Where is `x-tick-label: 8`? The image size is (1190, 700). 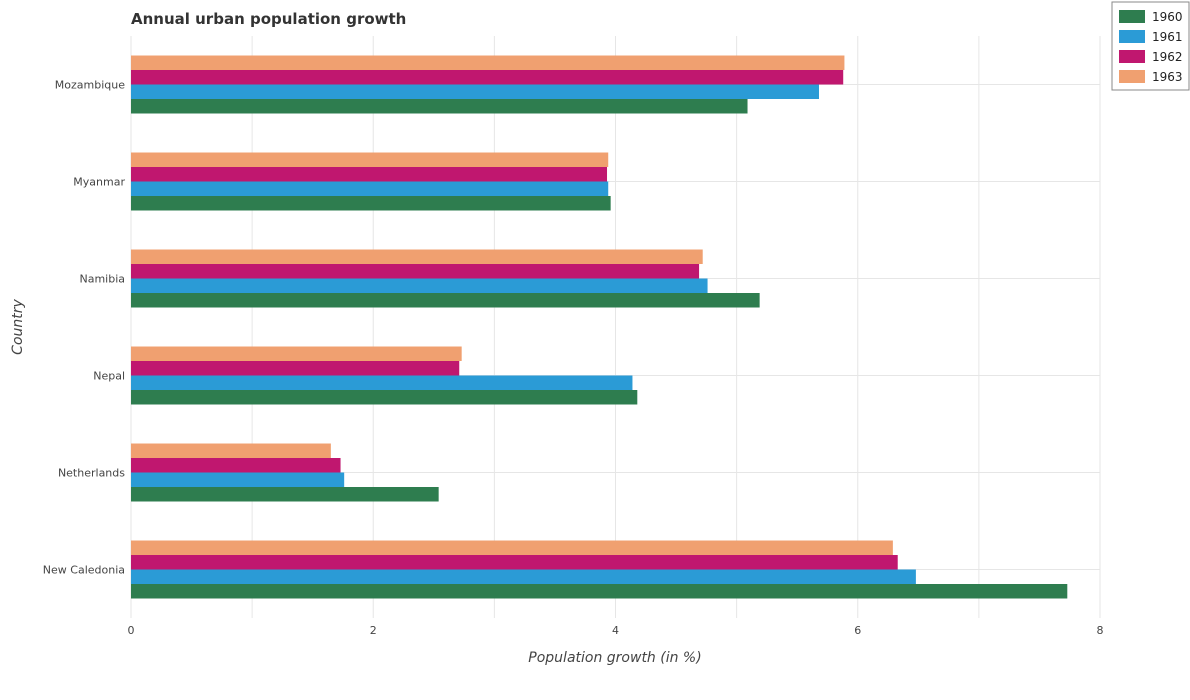
x-tick-label: 8 is located at coordinates (1100, 630).